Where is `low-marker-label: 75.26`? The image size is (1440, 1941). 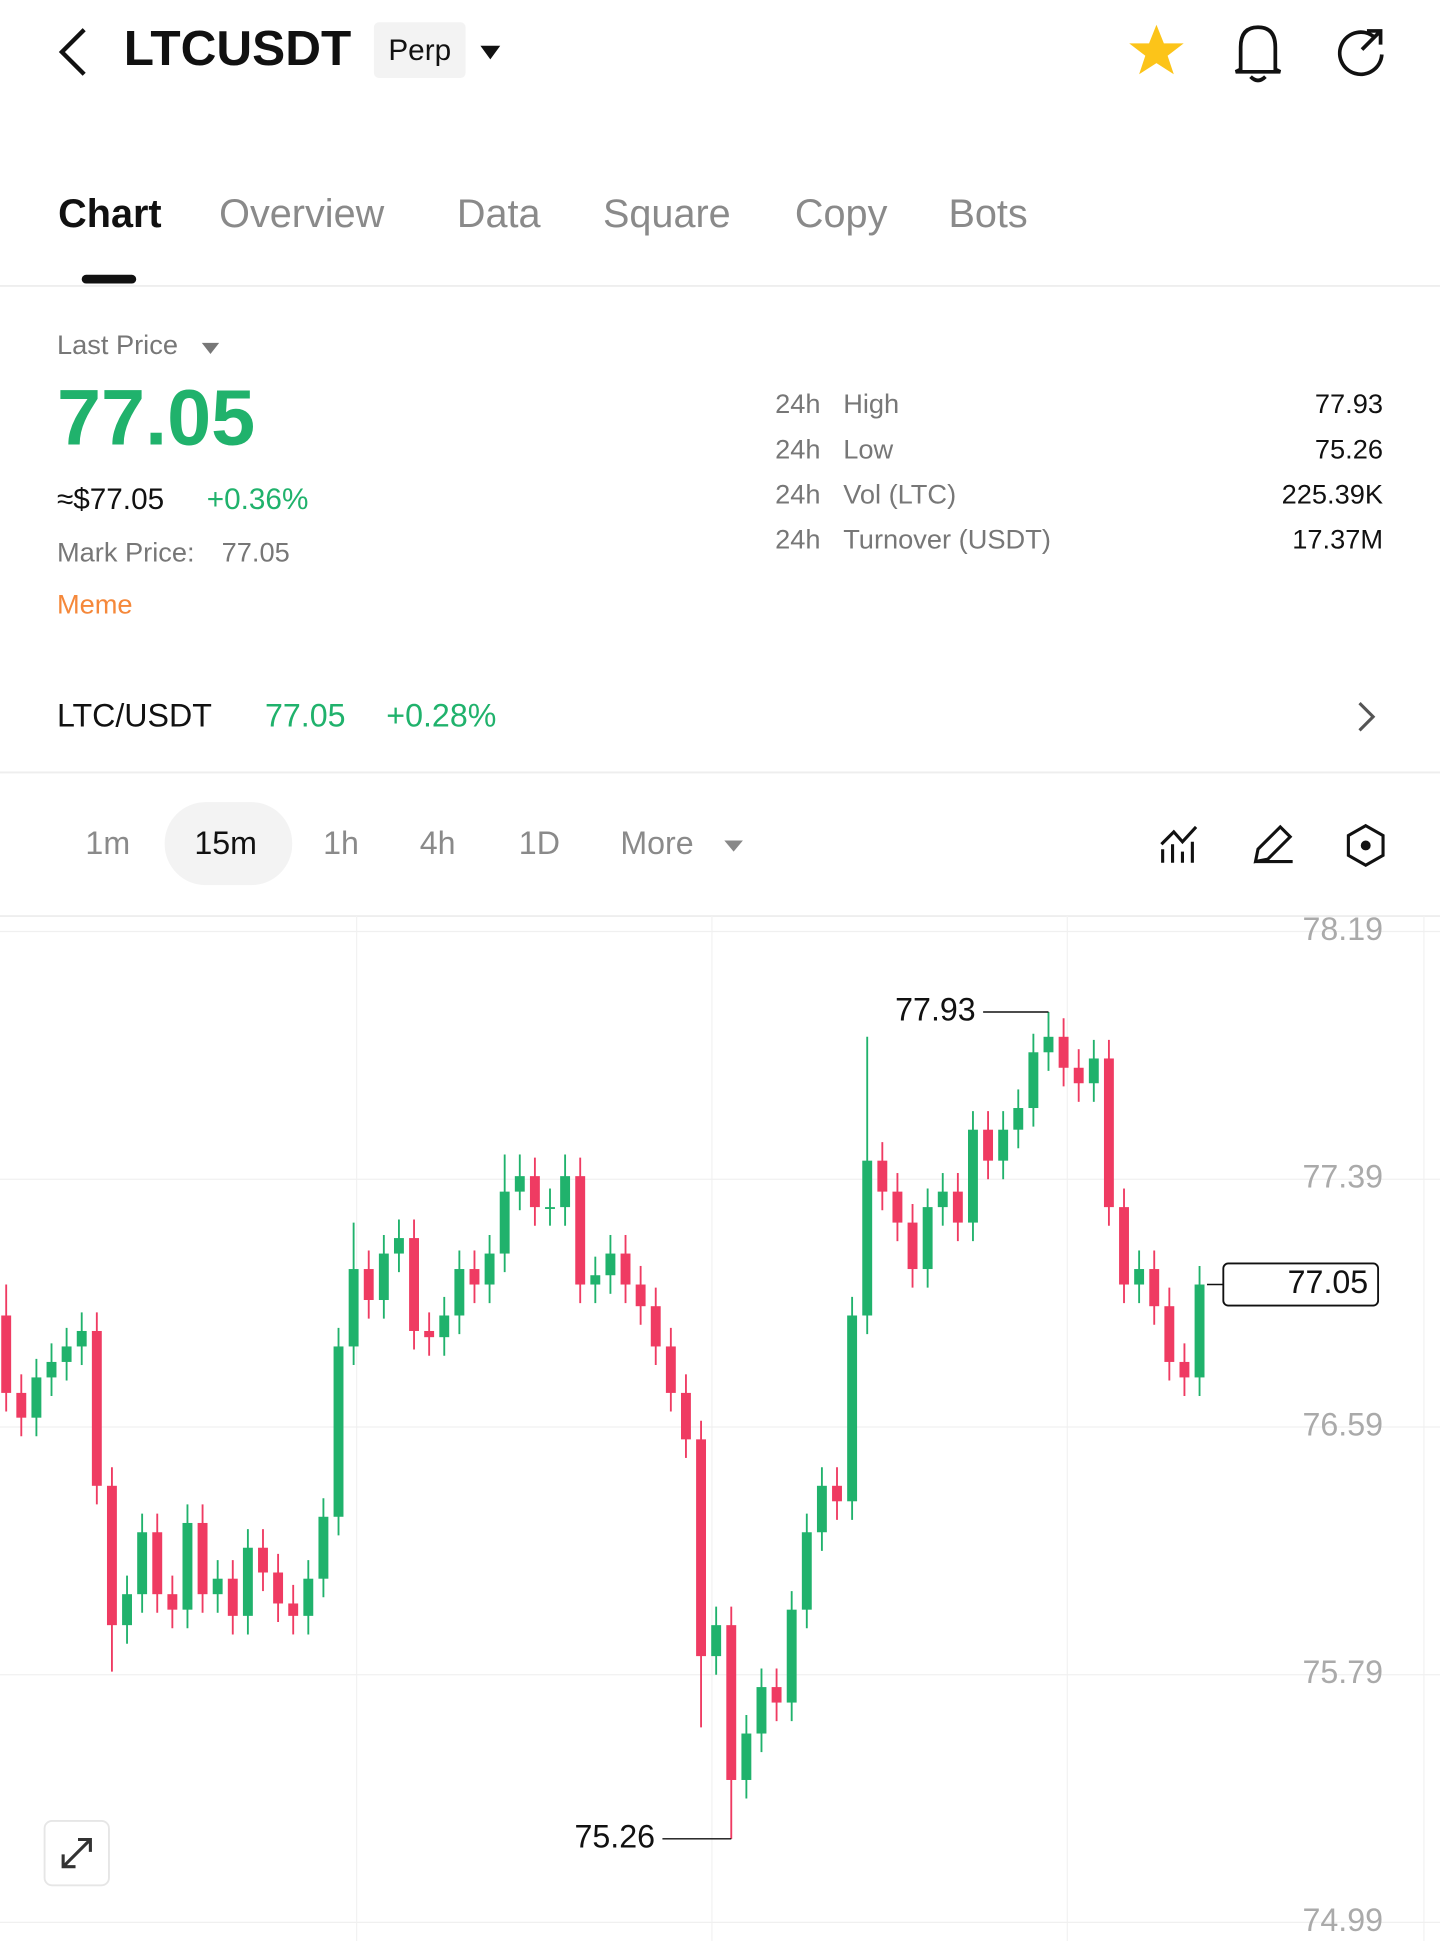 low-marker-label: 75.26 is located at coordinates (614, 1836).